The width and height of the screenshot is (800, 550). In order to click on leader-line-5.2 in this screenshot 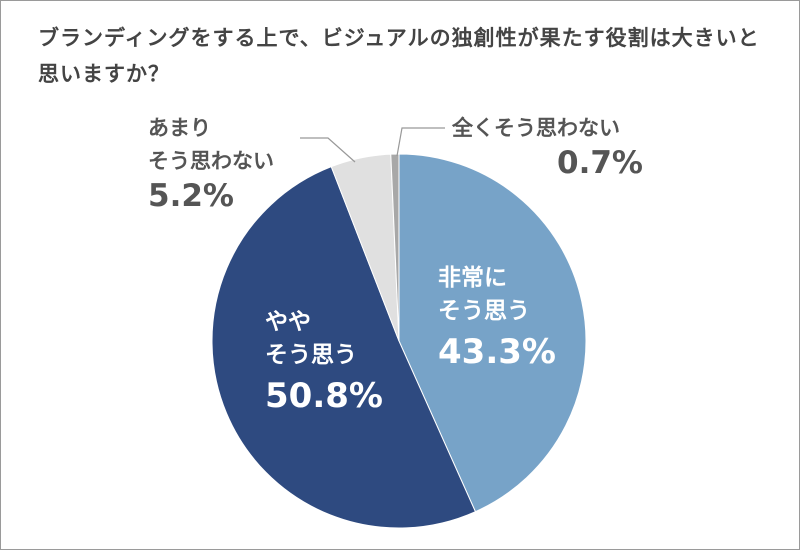, I will do `click(328, 150)`.